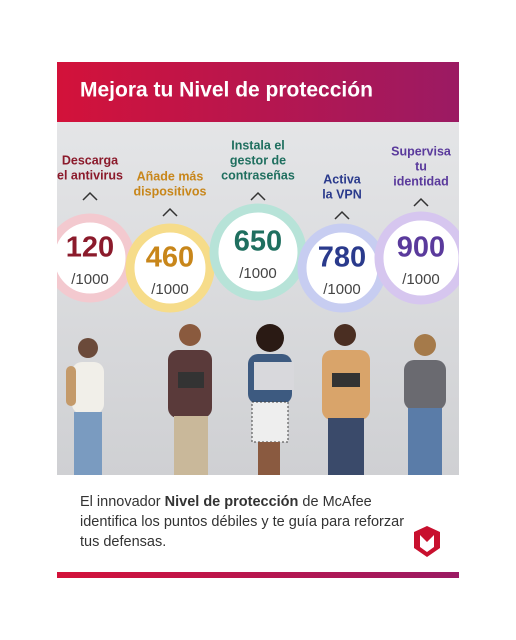  I want to click on header-bar, so click(258, 92).